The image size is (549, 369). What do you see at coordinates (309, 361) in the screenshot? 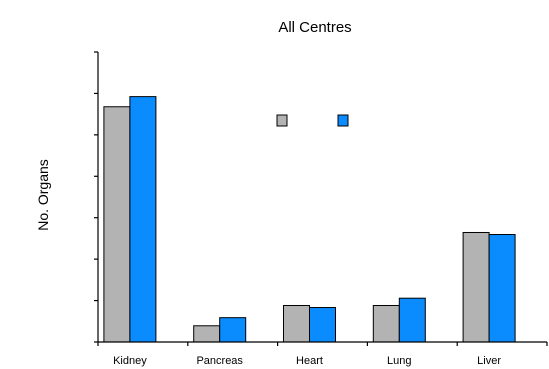
I see `x-tick-label: Heart` at bounding box center [309, 361].